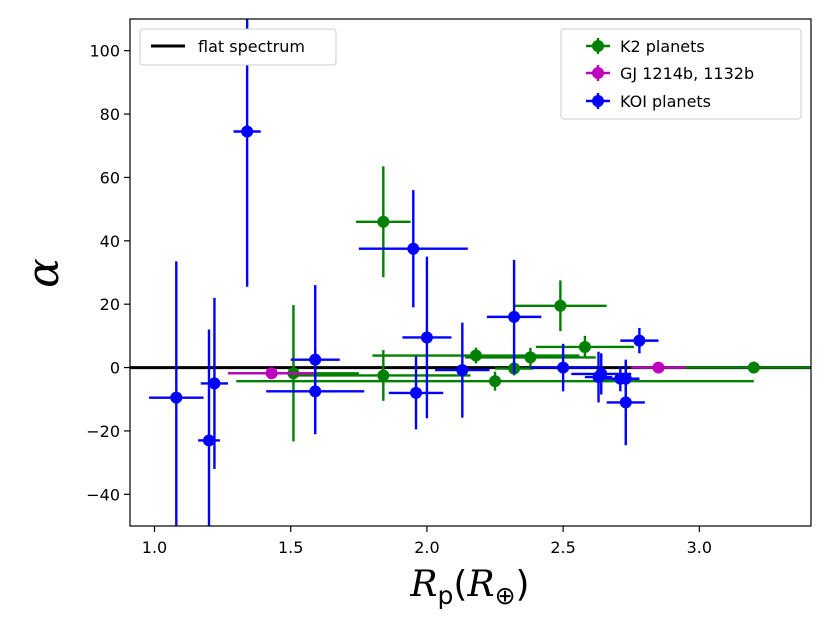 This screenshot has width=831, height=624. I want to click on legend-right: K2 planets GJ 1214b, 1132b KOI planets, so click(681, 74).